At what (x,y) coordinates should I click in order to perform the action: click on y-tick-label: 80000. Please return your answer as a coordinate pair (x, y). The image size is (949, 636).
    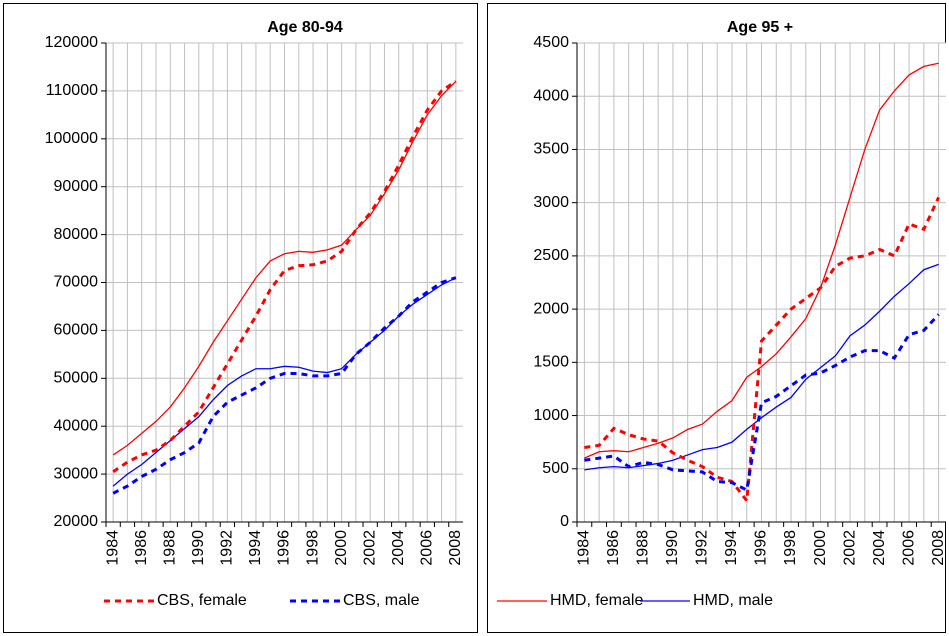
    Looking at the image, I should click on (76, 234).